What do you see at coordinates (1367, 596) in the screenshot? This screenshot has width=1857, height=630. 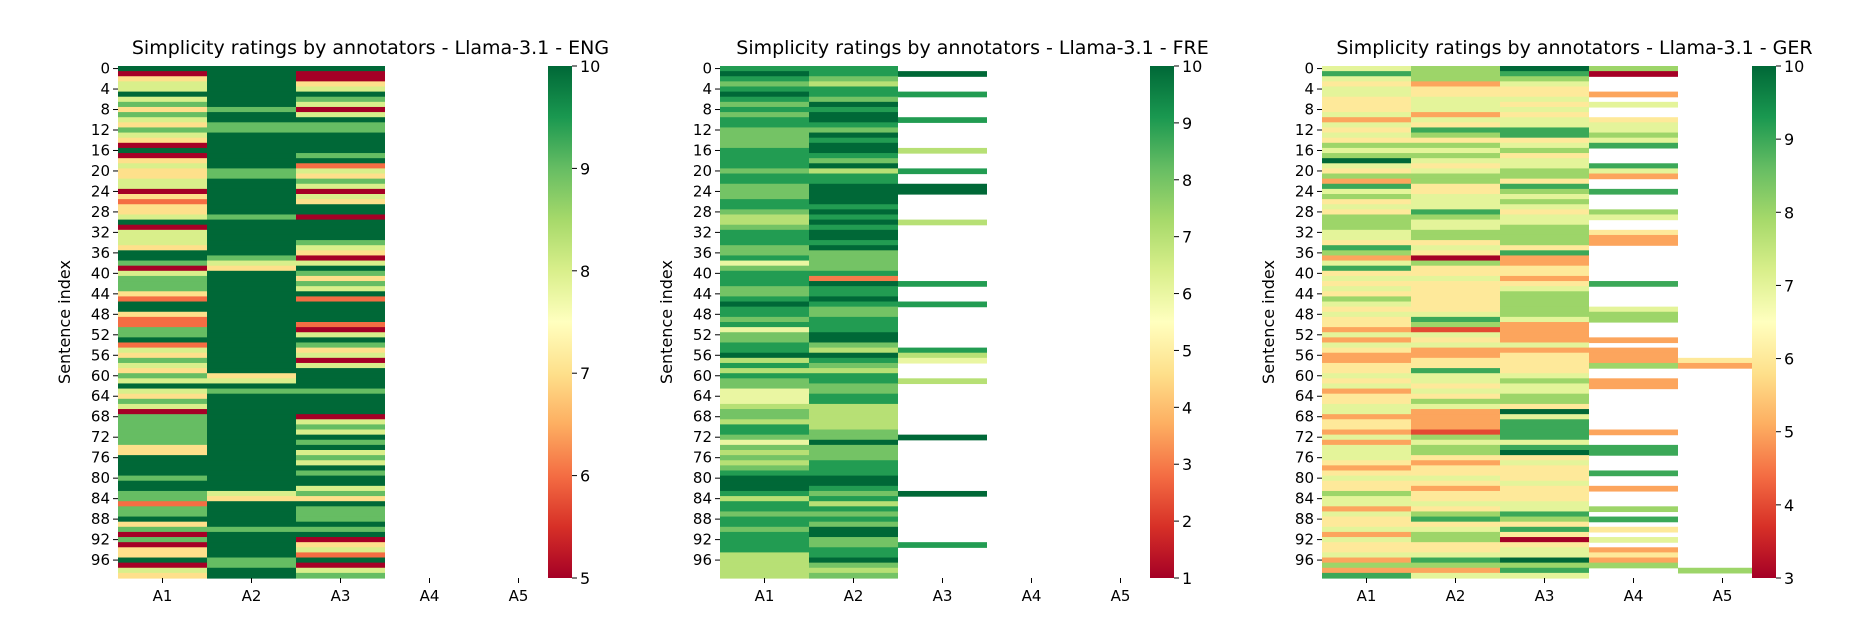 I see `x-tick-label: A1` at bounding box center [1367, 596].